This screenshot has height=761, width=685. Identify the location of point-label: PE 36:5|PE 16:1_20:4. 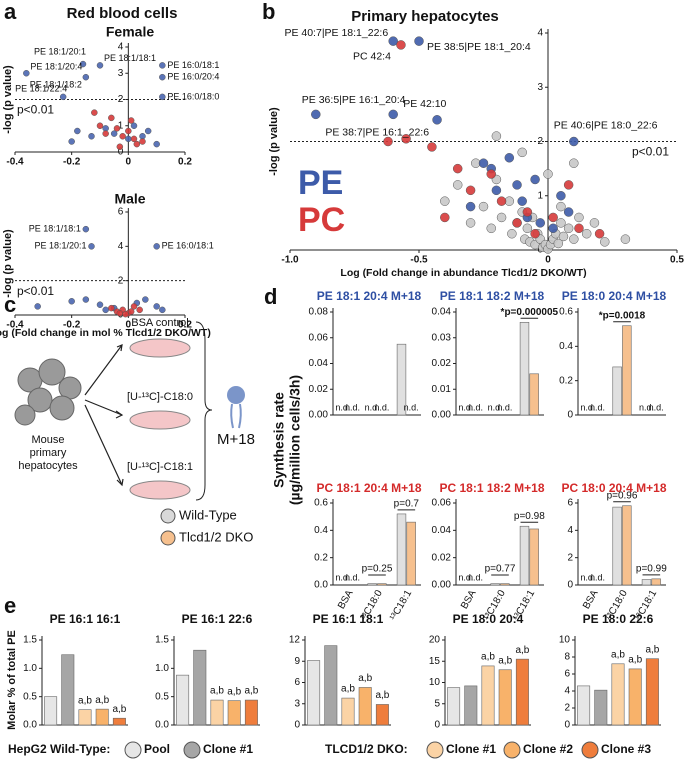
(354, 100).